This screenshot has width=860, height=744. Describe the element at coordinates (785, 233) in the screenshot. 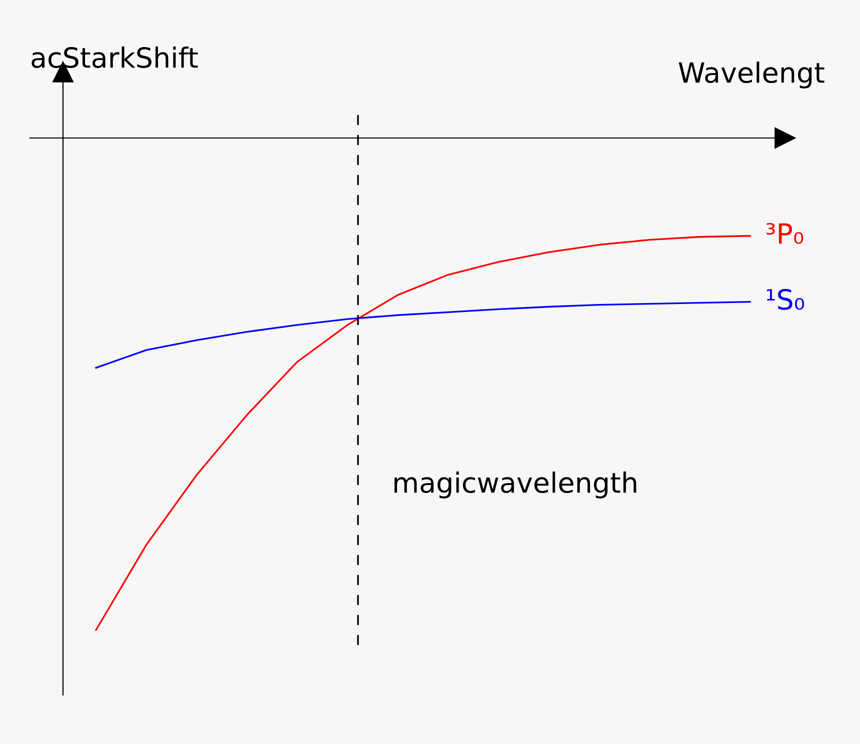

I see `series-label: ³P₀` at that location.